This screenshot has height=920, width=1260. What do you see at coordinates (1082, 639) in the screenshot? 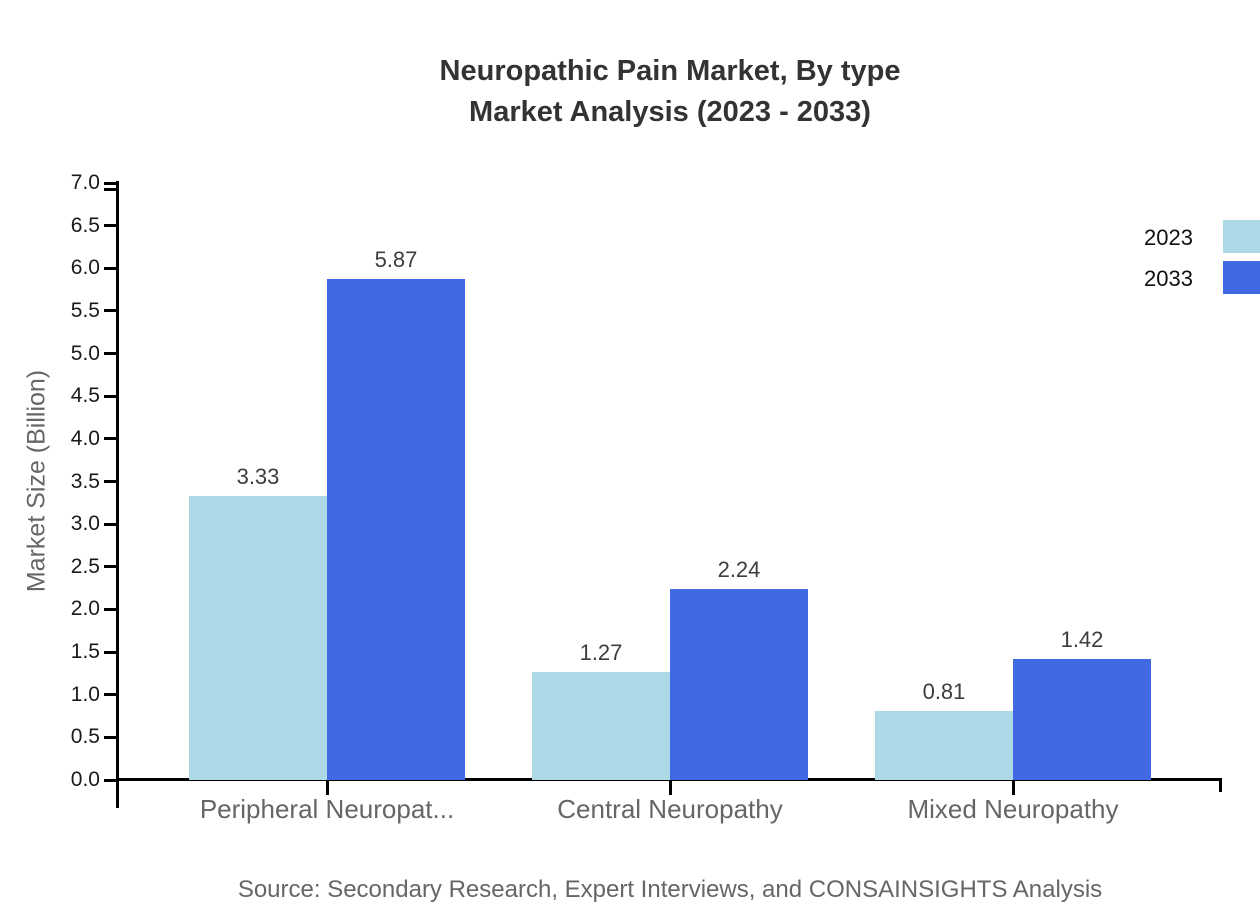
I see `value-label: 1.42` at bounding box center [1082, 639].